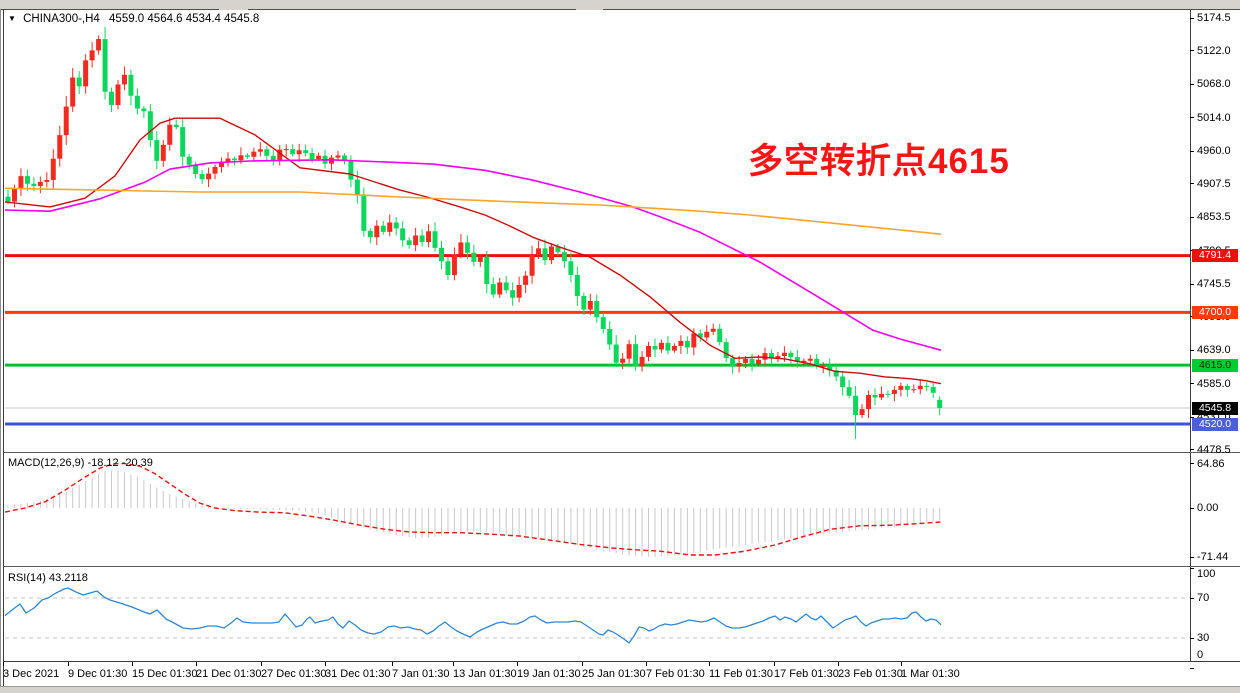 This screenshot has width=1240, height=693. What do you see at coordinates (165, 674) in the screenshot?
I see `time-axis-label: 15 Dec 01:30` at bounding box center [165, 674].